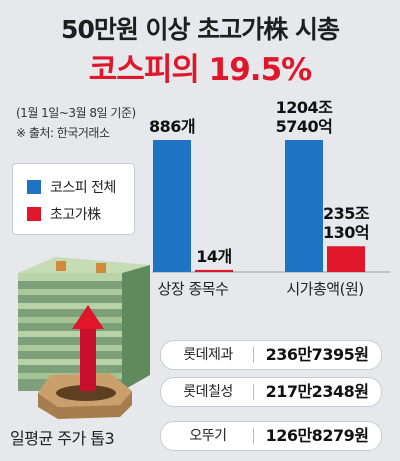 This screenshot has width=400, height=461. I want to click on category-label: 상장 종목수, so click(193, 289).